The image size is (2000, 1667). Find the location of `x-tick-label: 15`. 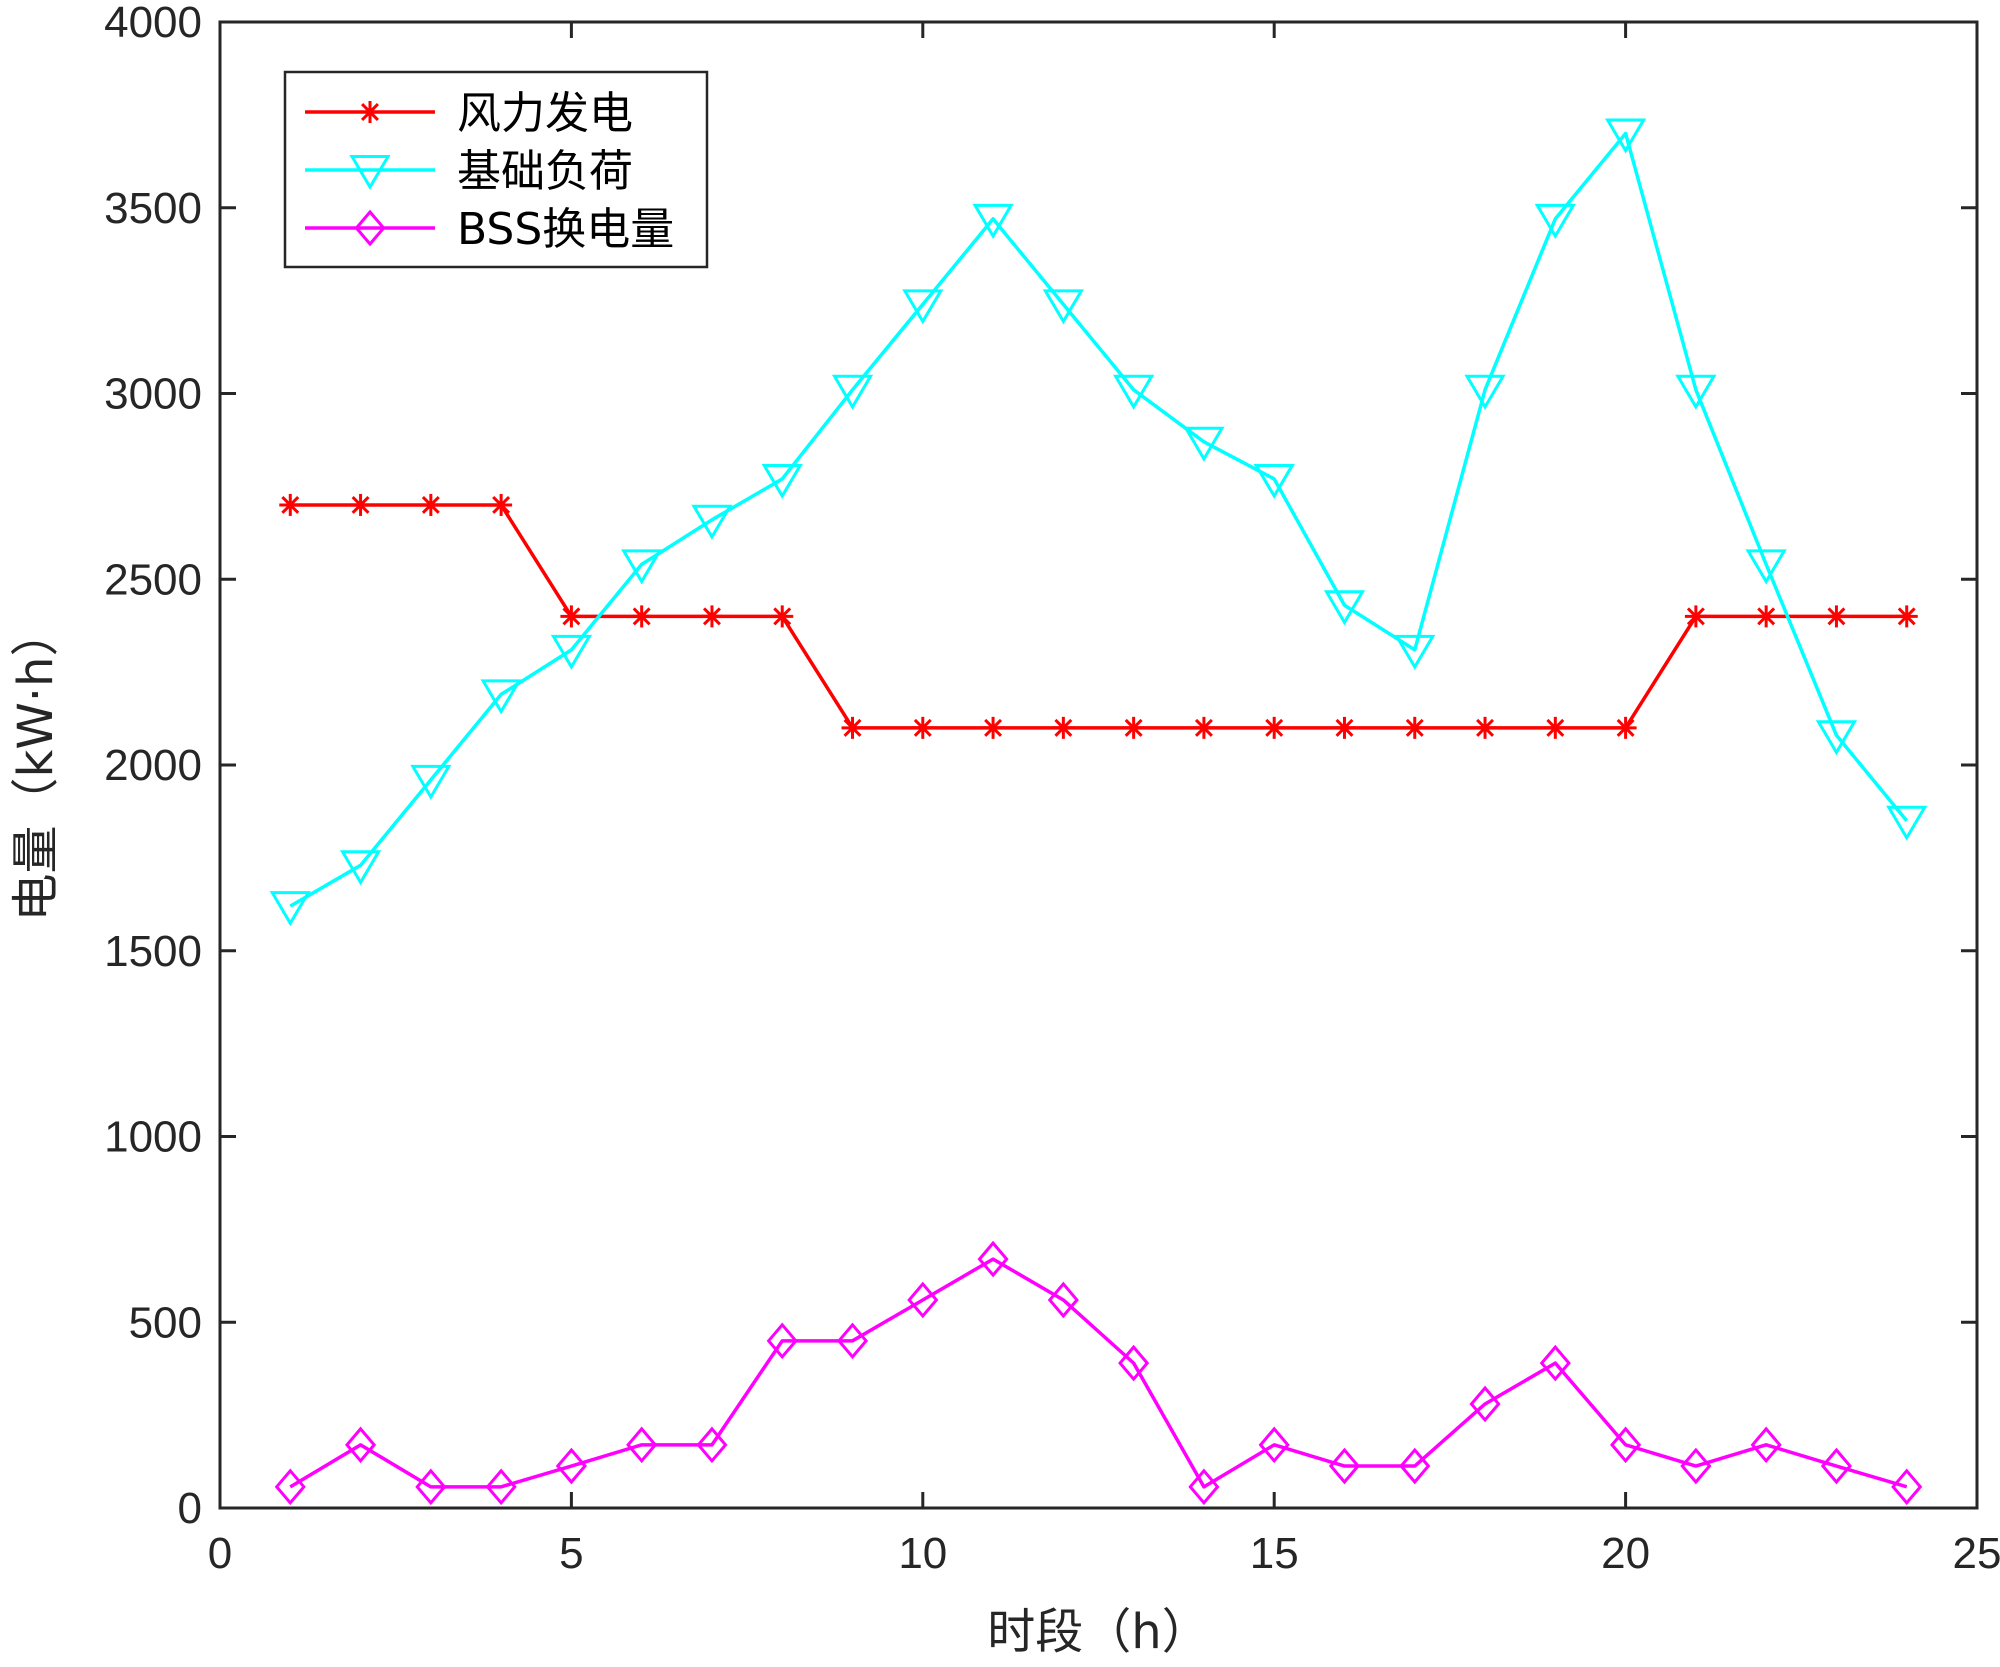

x-tick-label: 15 is located at coordinates (1274, 1553).